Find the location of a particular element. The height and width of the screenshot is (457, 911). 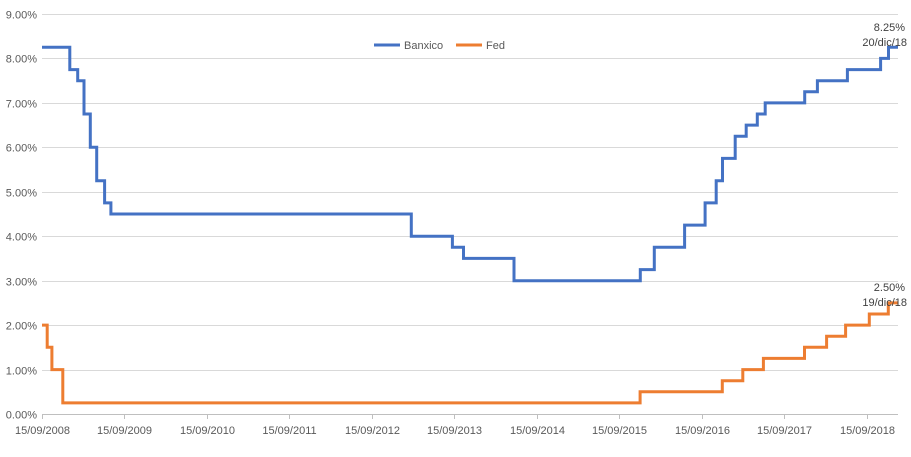

y-tick-label: 4.00% is located at coordinates (21, 238).